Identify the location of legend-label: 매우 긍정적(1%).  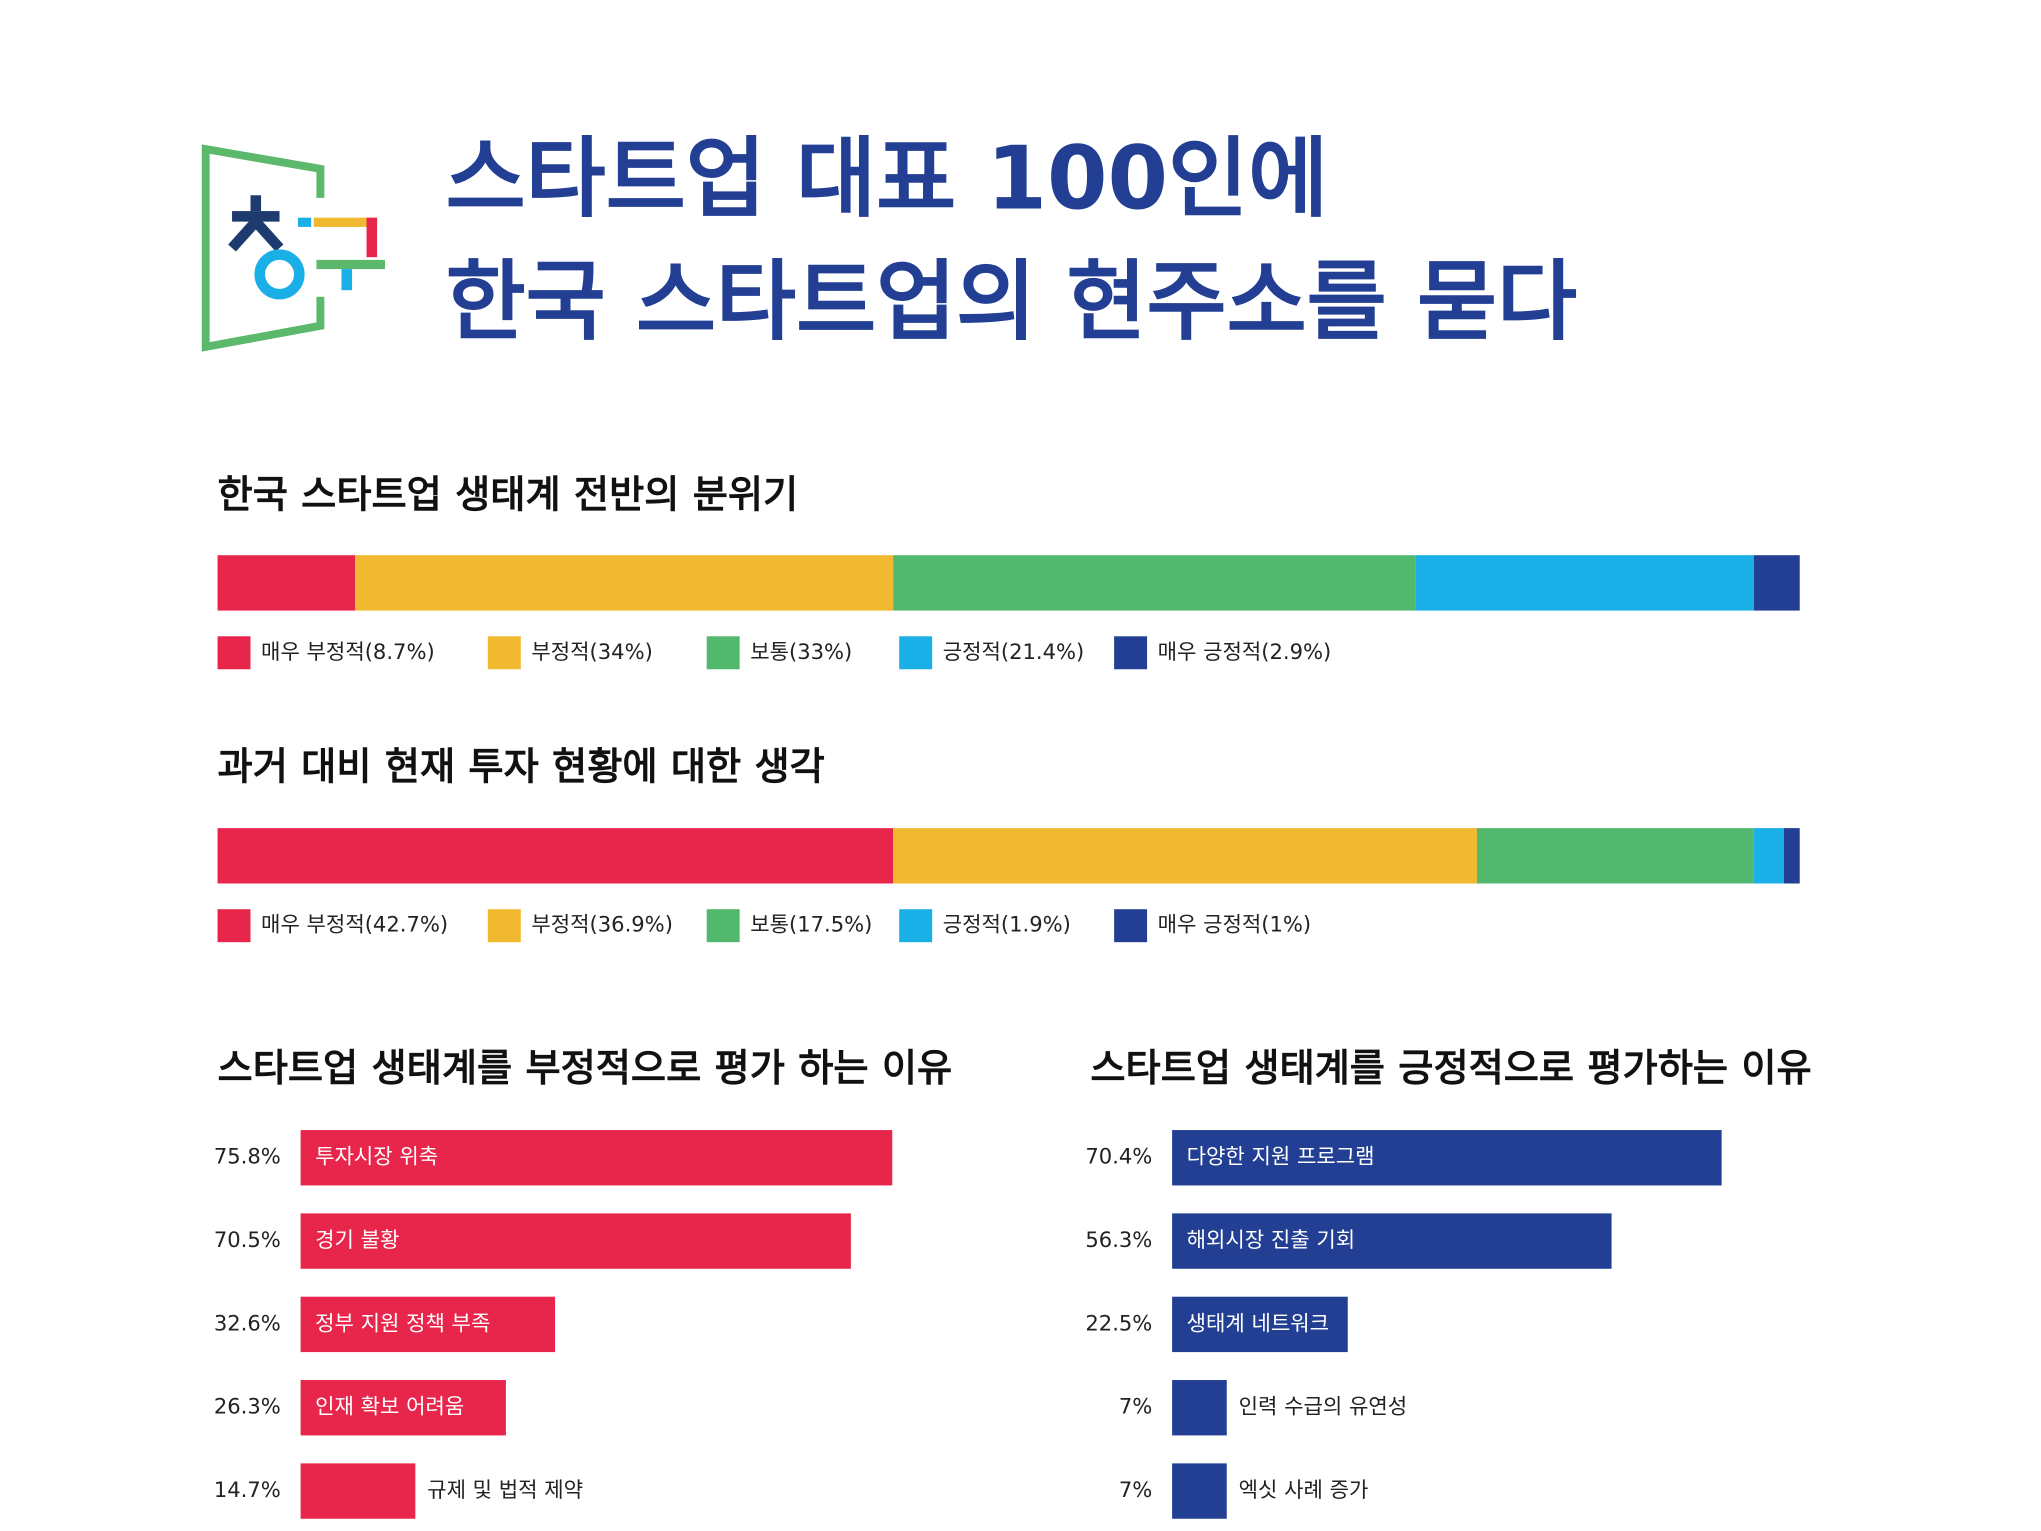
(1235, 924).